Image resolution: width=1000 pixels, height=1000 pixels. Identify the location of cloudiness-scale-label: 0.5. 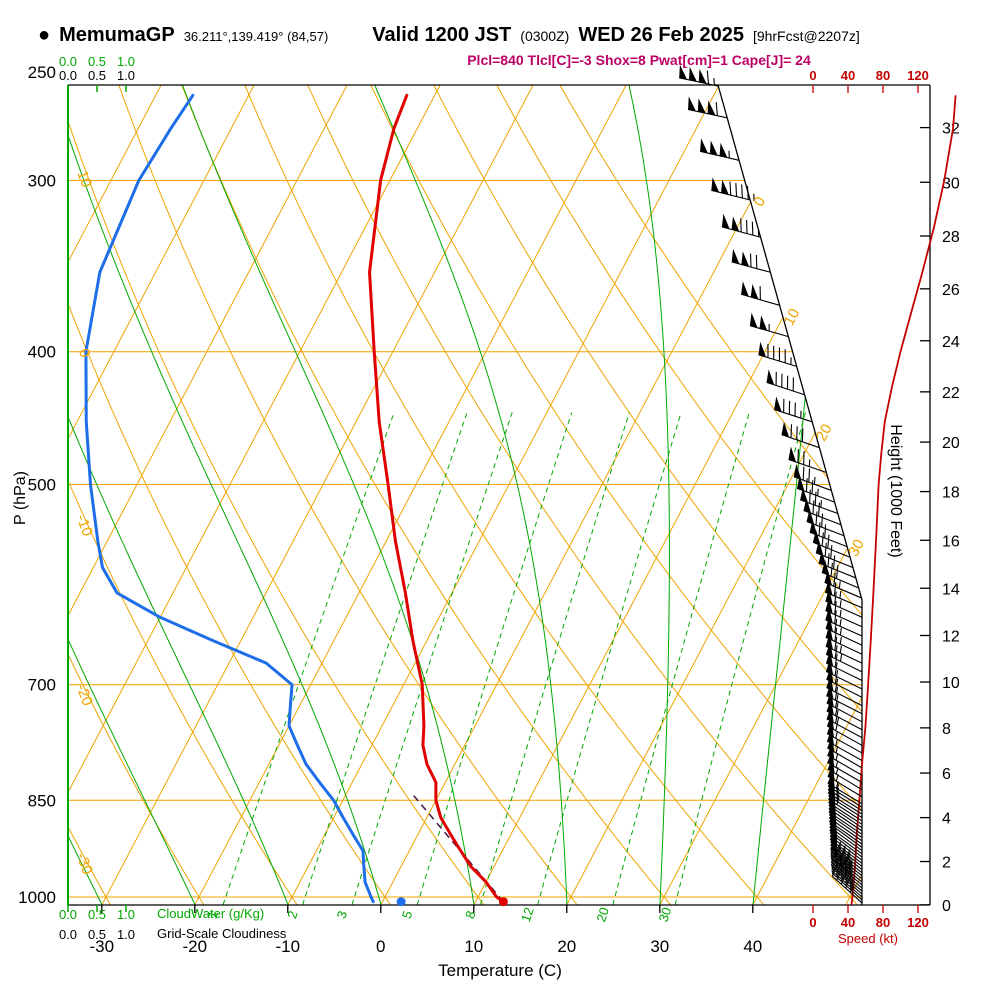
(97, 75).